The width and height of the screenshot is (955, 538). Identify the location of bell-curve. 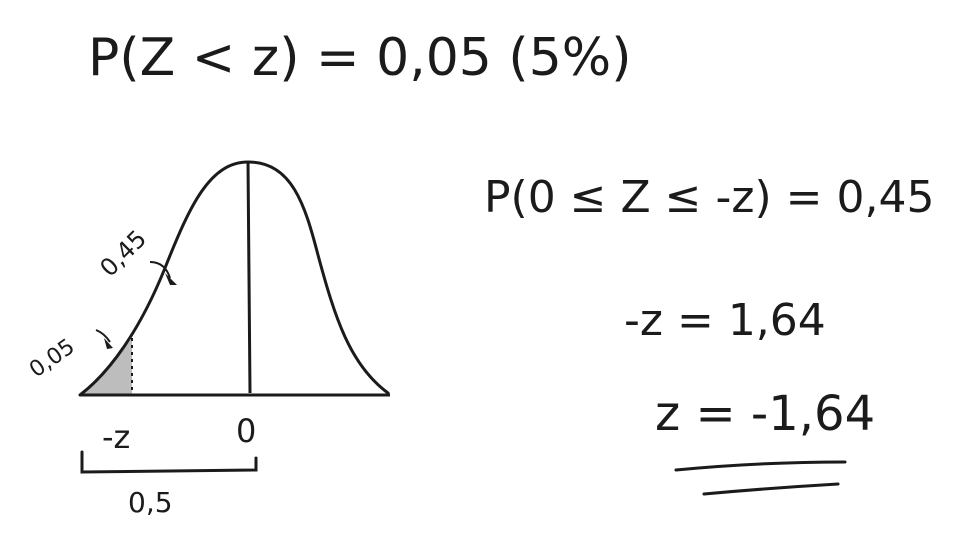
(234, 278).